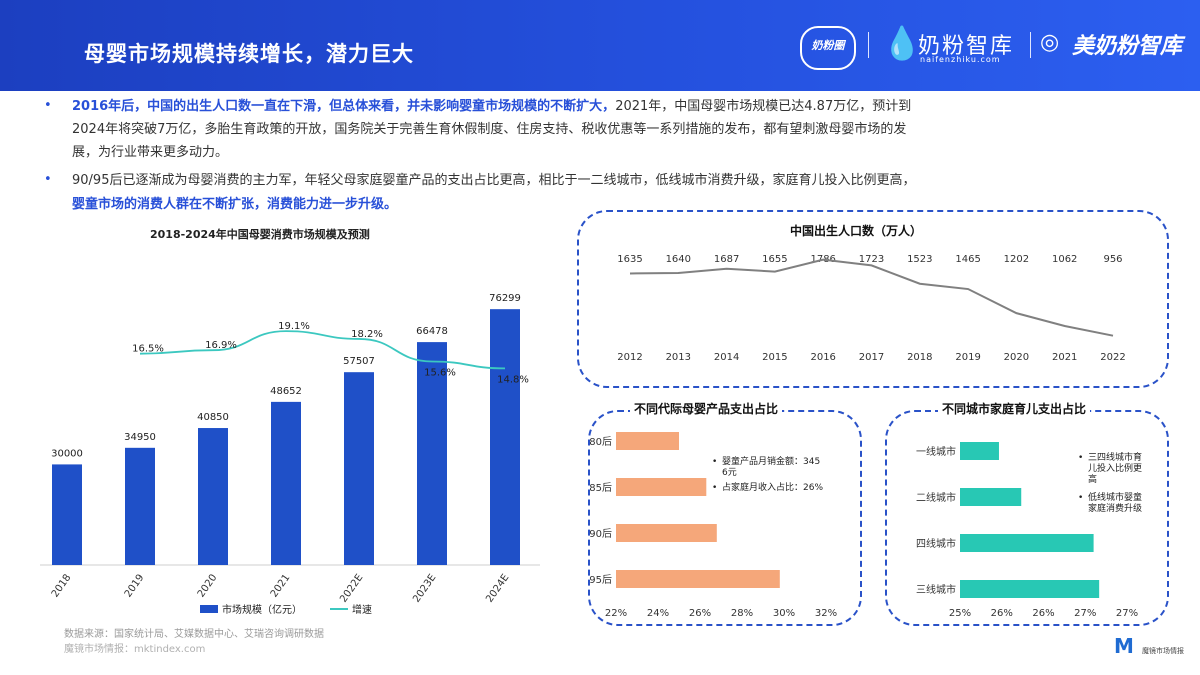  Describe the element at coordinates (629, 357) in the screenshot. I see `x-tick-label: 2012` at that location.